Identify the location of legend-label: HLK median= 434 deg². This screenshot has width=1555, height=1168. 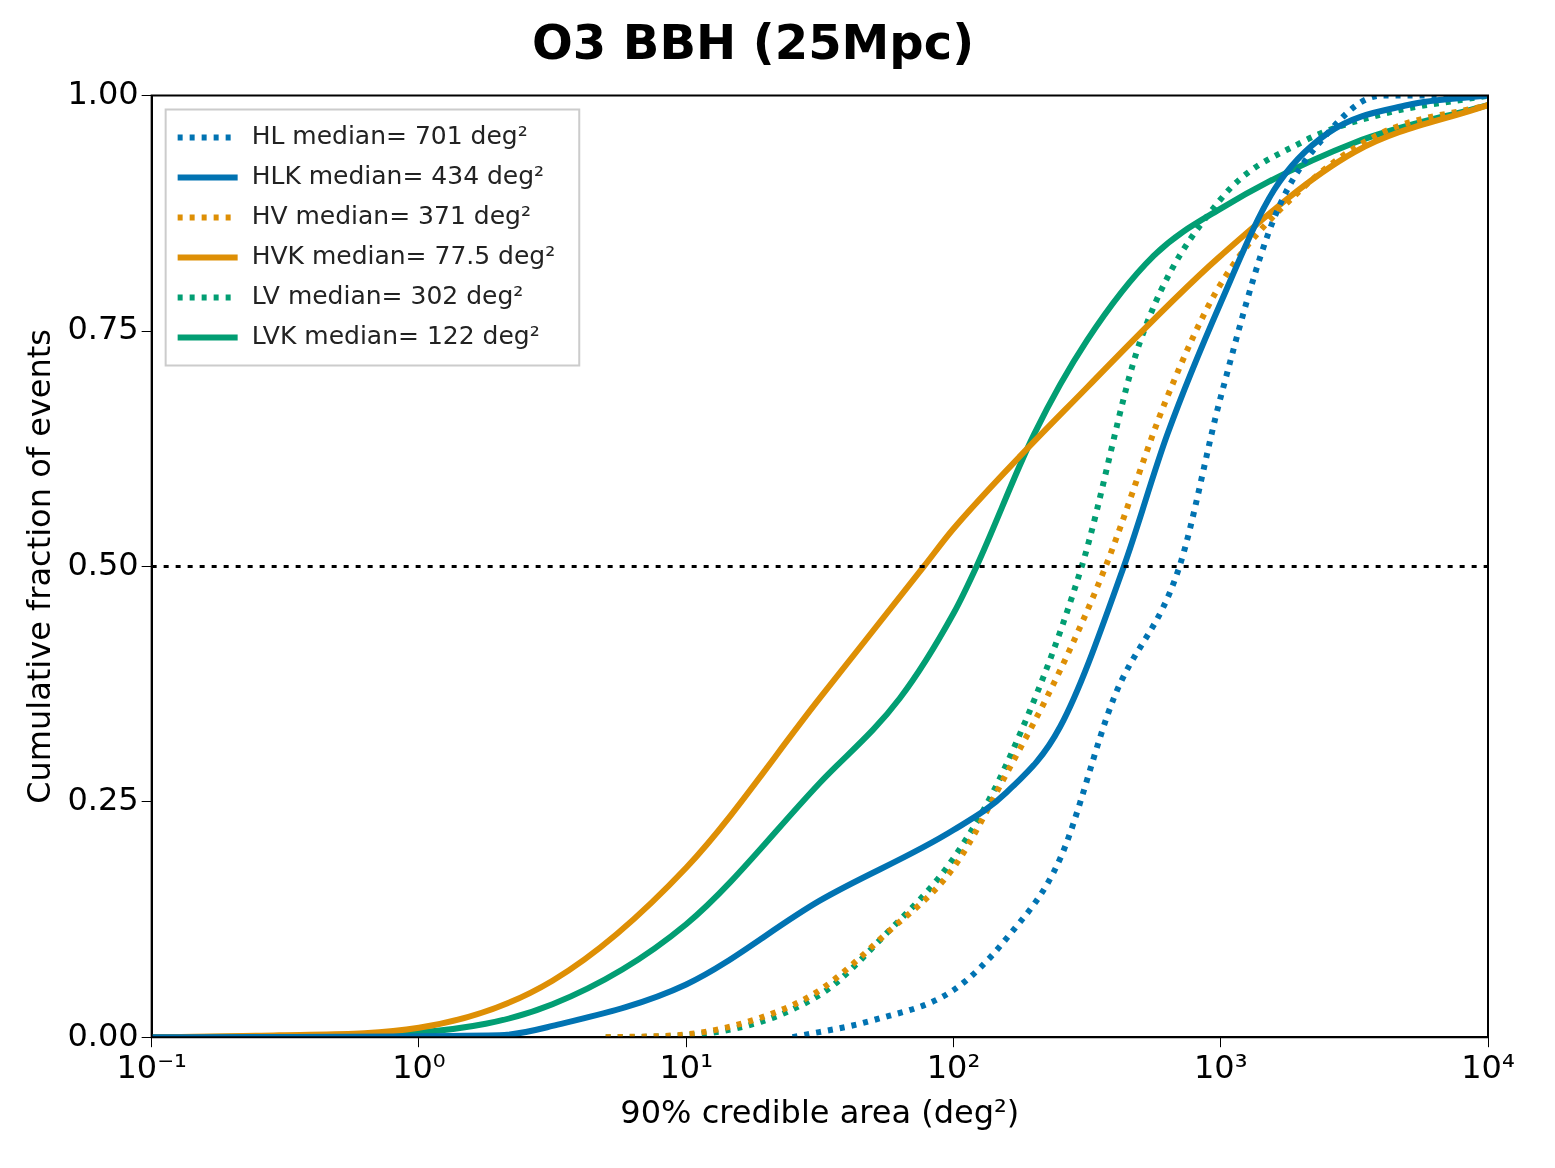
(398, 176).